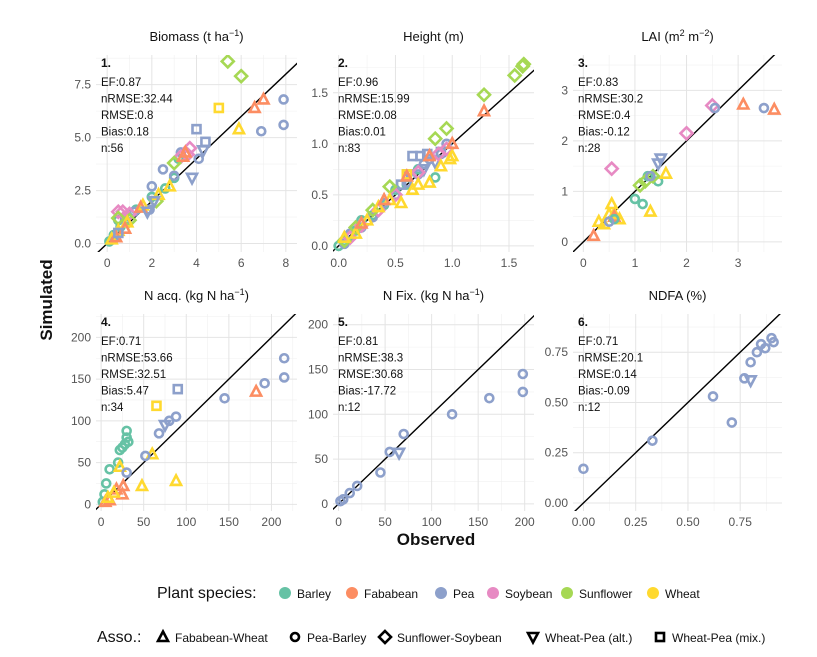 This screenshot has height=657, width=817. What do you see at coordinates (343, 322) in the screenshot?
I see `panel-number: 5.` at bounding box center [343, 322].